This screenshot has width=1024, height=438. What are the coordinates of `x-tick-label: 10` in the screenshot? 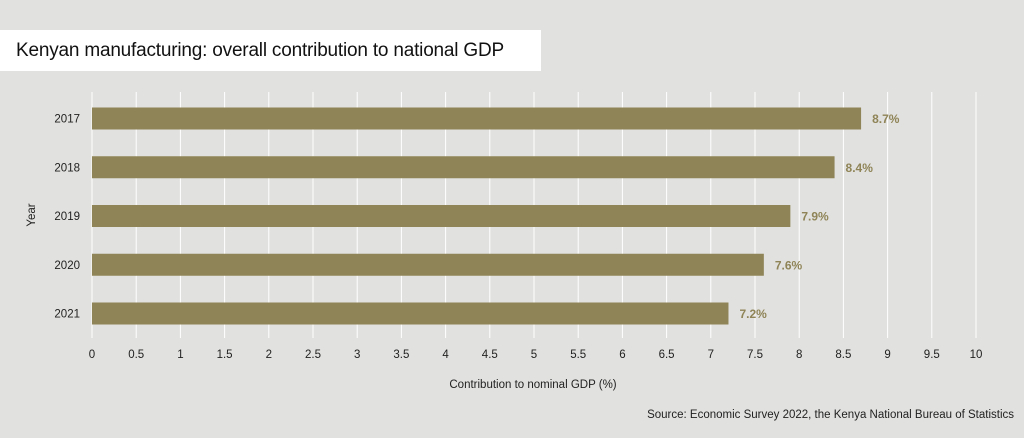 It's located at (976, 355).